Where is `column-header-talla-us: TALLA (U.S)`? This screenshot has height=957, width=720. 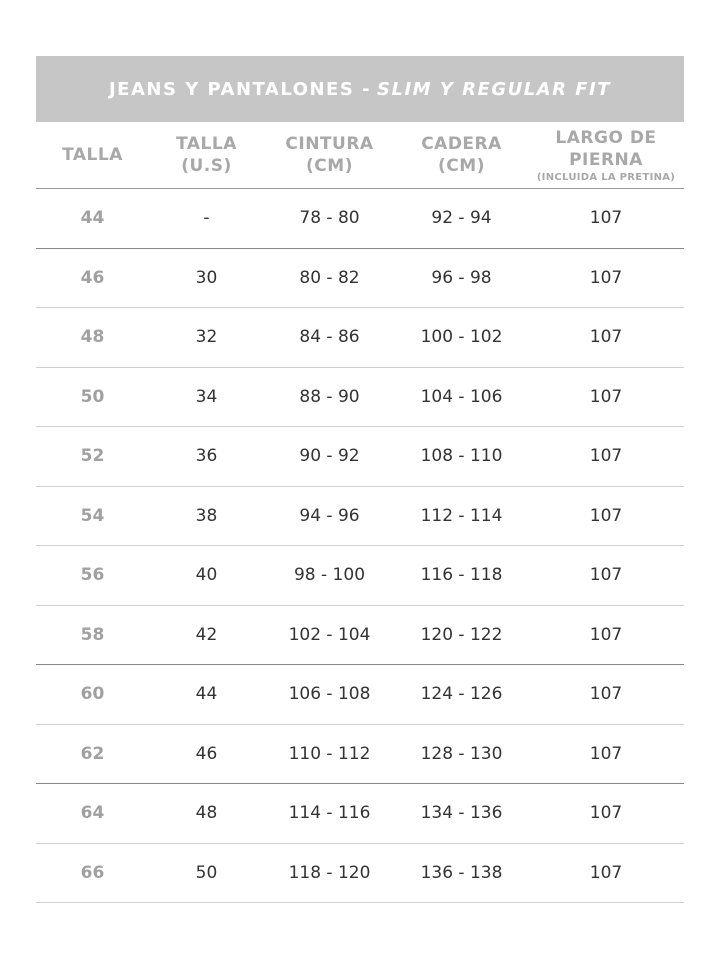
column-header-talla-us: TALLA (U.S) is located at coordinates (206, 155).